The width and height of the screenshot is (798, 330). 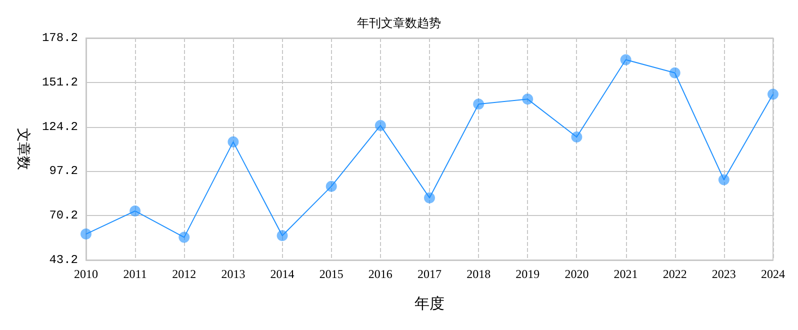 I want to click on x-tick-label: 2013, so click(x=233, y=274).